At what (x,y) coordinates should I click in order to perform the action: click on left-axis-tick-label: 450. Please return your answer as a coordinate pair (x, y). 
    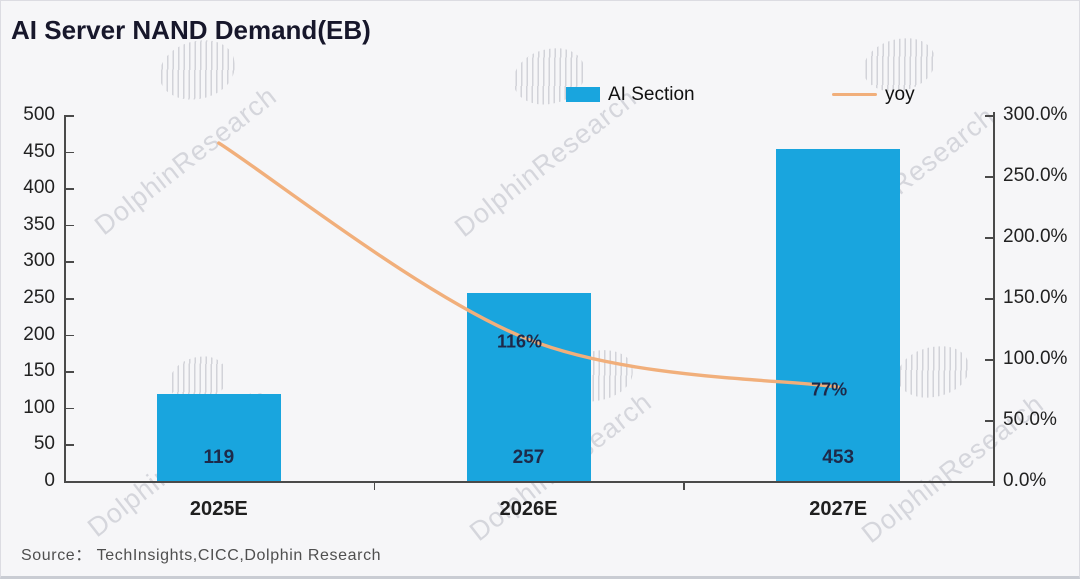
    Looking at the image, I should click on (39, 151).